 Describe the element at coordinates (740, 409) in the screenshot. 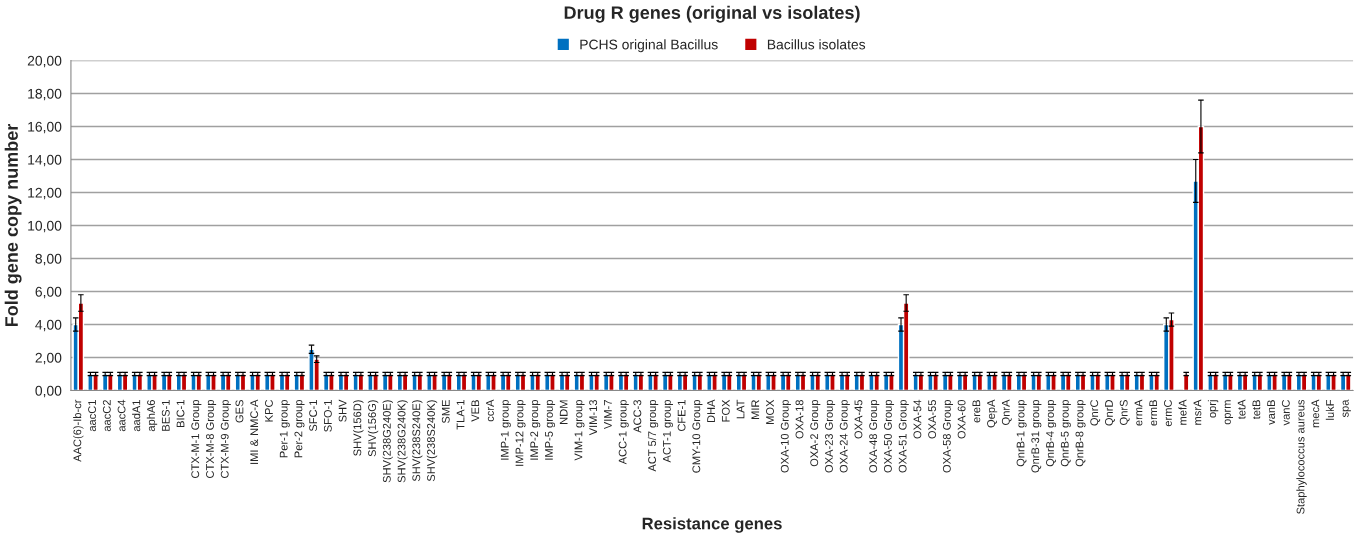

I see `x-tick-label: LAT` at that location.